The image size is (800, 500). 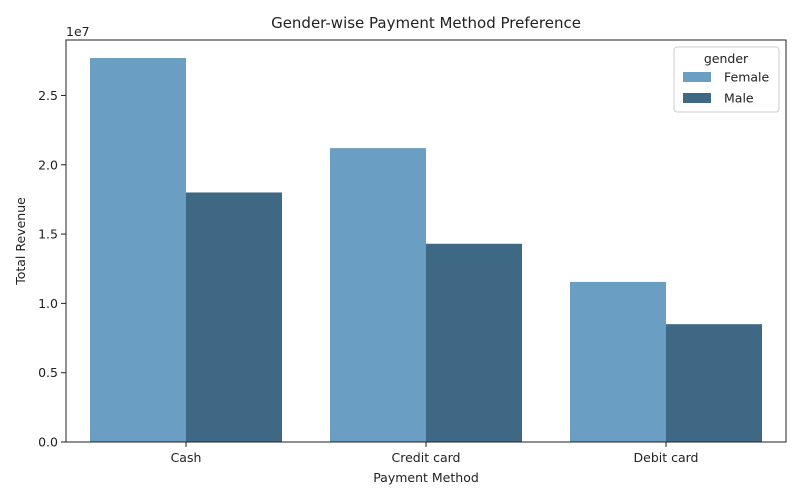 What do you see at coordinates (714, 383) in the screenshot?
I see `bar-male-debit-card` at bounding box center [714, 383].